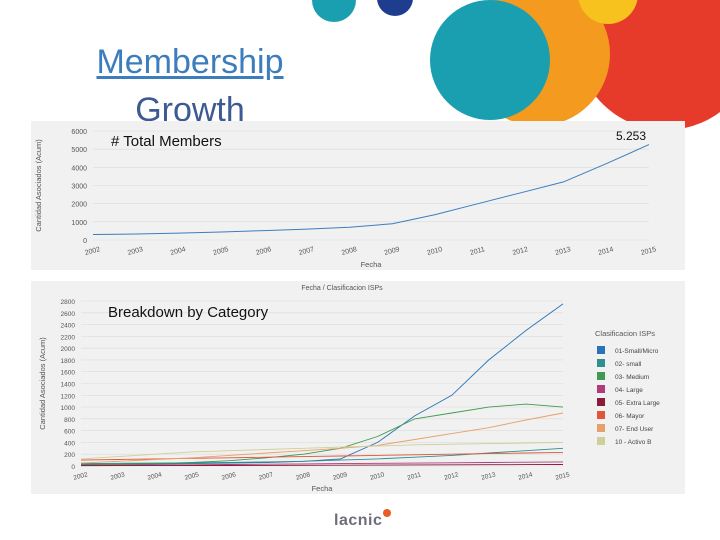 This screenshot has height=540, width=720. I want to click on y-tick-label: 2400, so click(68, 326).